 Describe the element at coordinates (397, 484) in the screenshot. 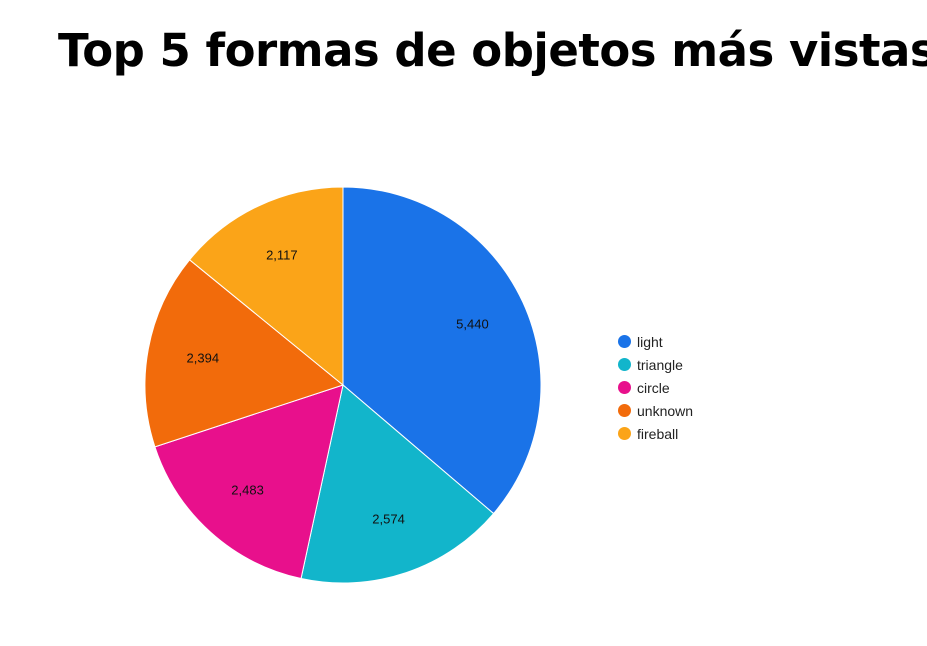

I see `pie-slice-triangle` at that location.